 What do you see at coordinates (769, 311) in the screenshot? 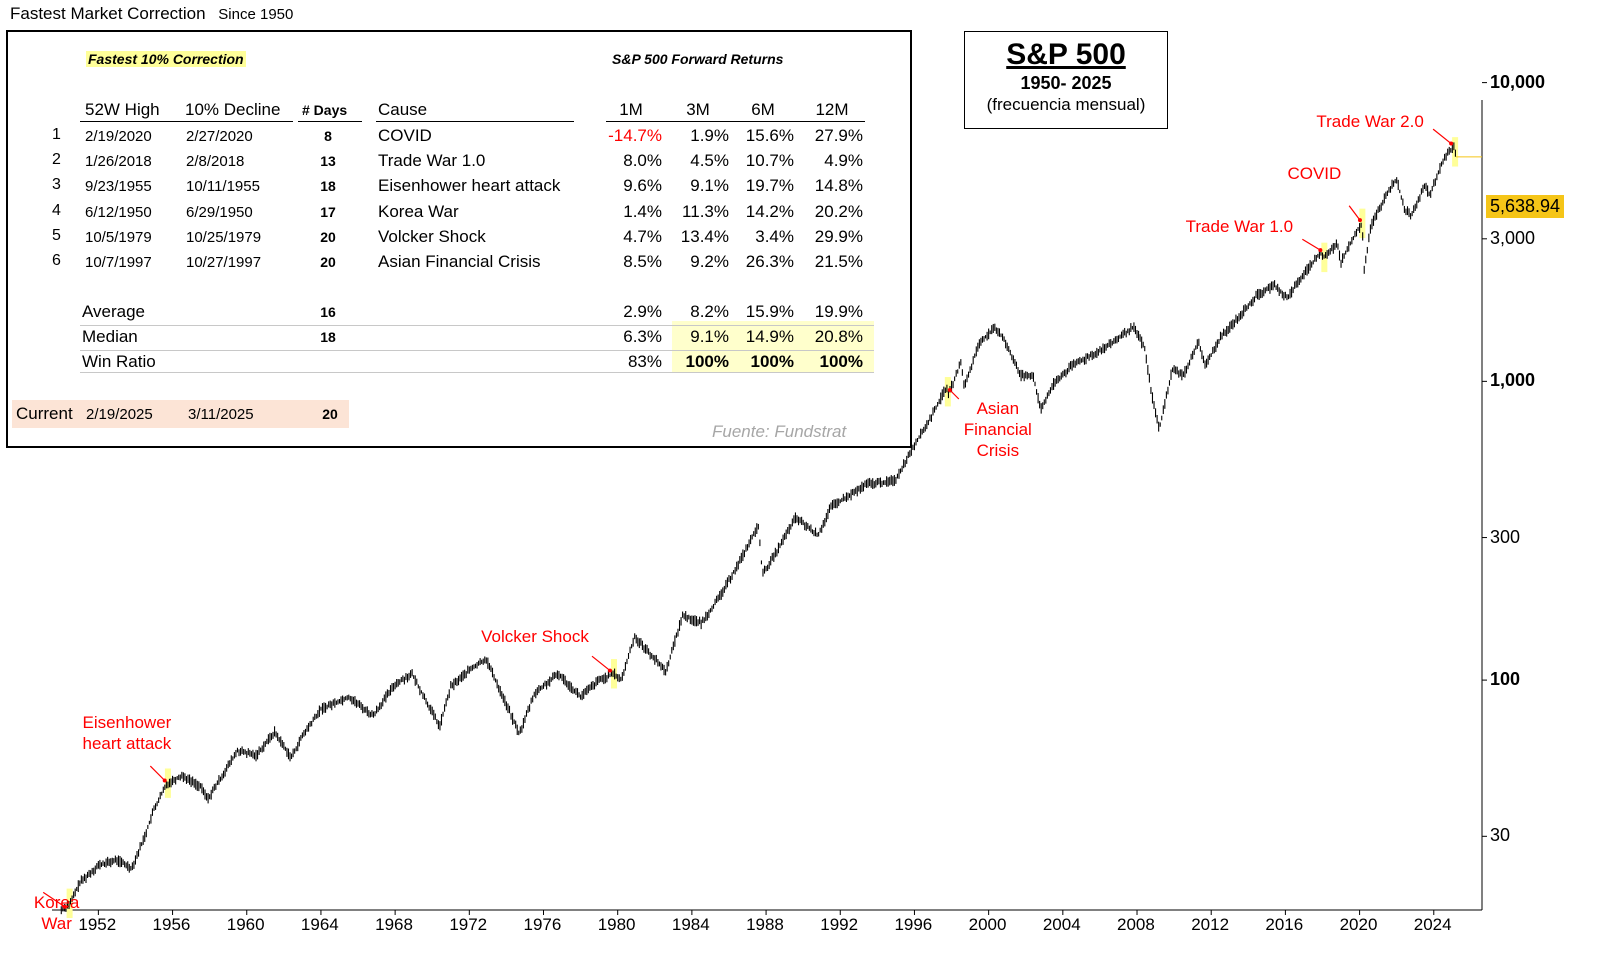
I see `summary-return-6m: 15.9%` at bounding box center [769, 311].